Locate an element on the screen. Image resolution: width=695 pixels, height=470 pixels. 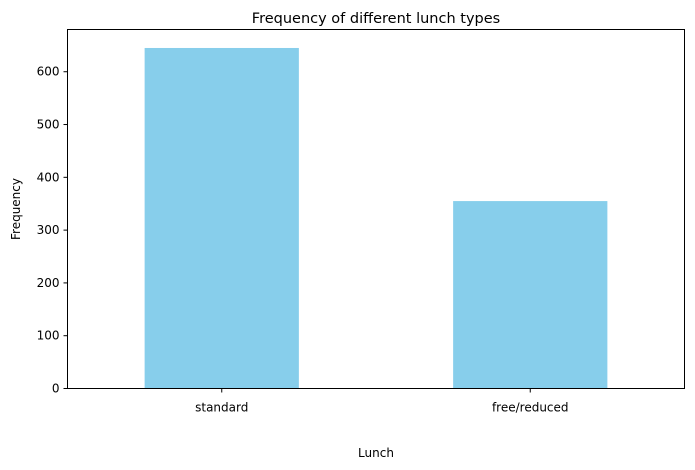
y-tick-label: 500 is located at coordinates (48, 125).